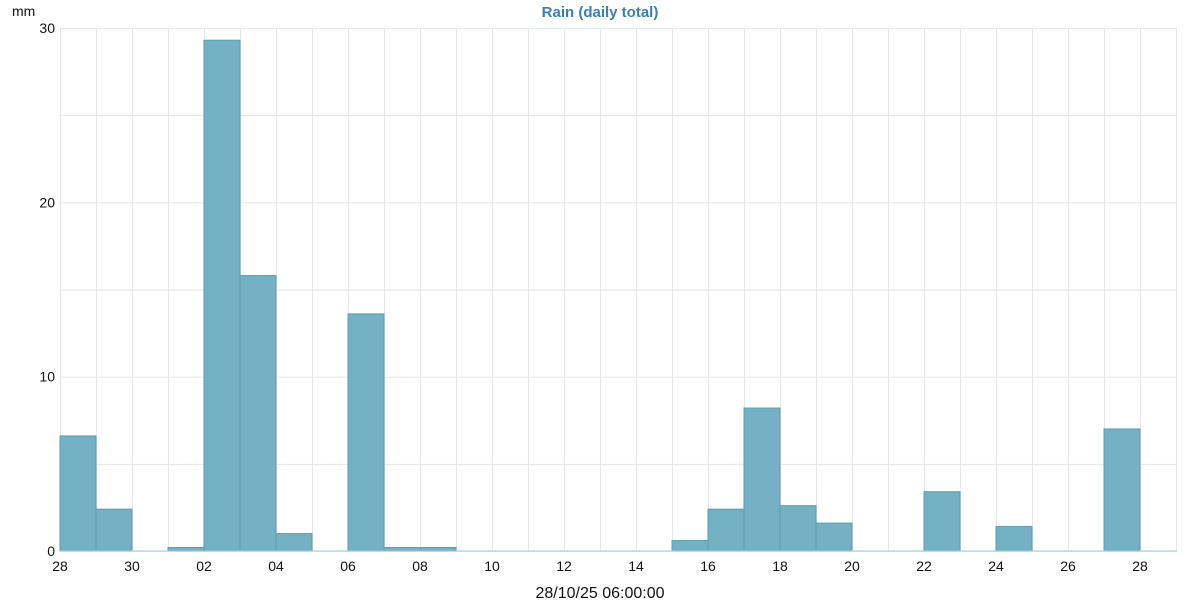 This screenshot has width=1200, height=600. Describe the element at coordinates (23, 11) in the screenshot. I see `y-axis-unit: mm` at that location.